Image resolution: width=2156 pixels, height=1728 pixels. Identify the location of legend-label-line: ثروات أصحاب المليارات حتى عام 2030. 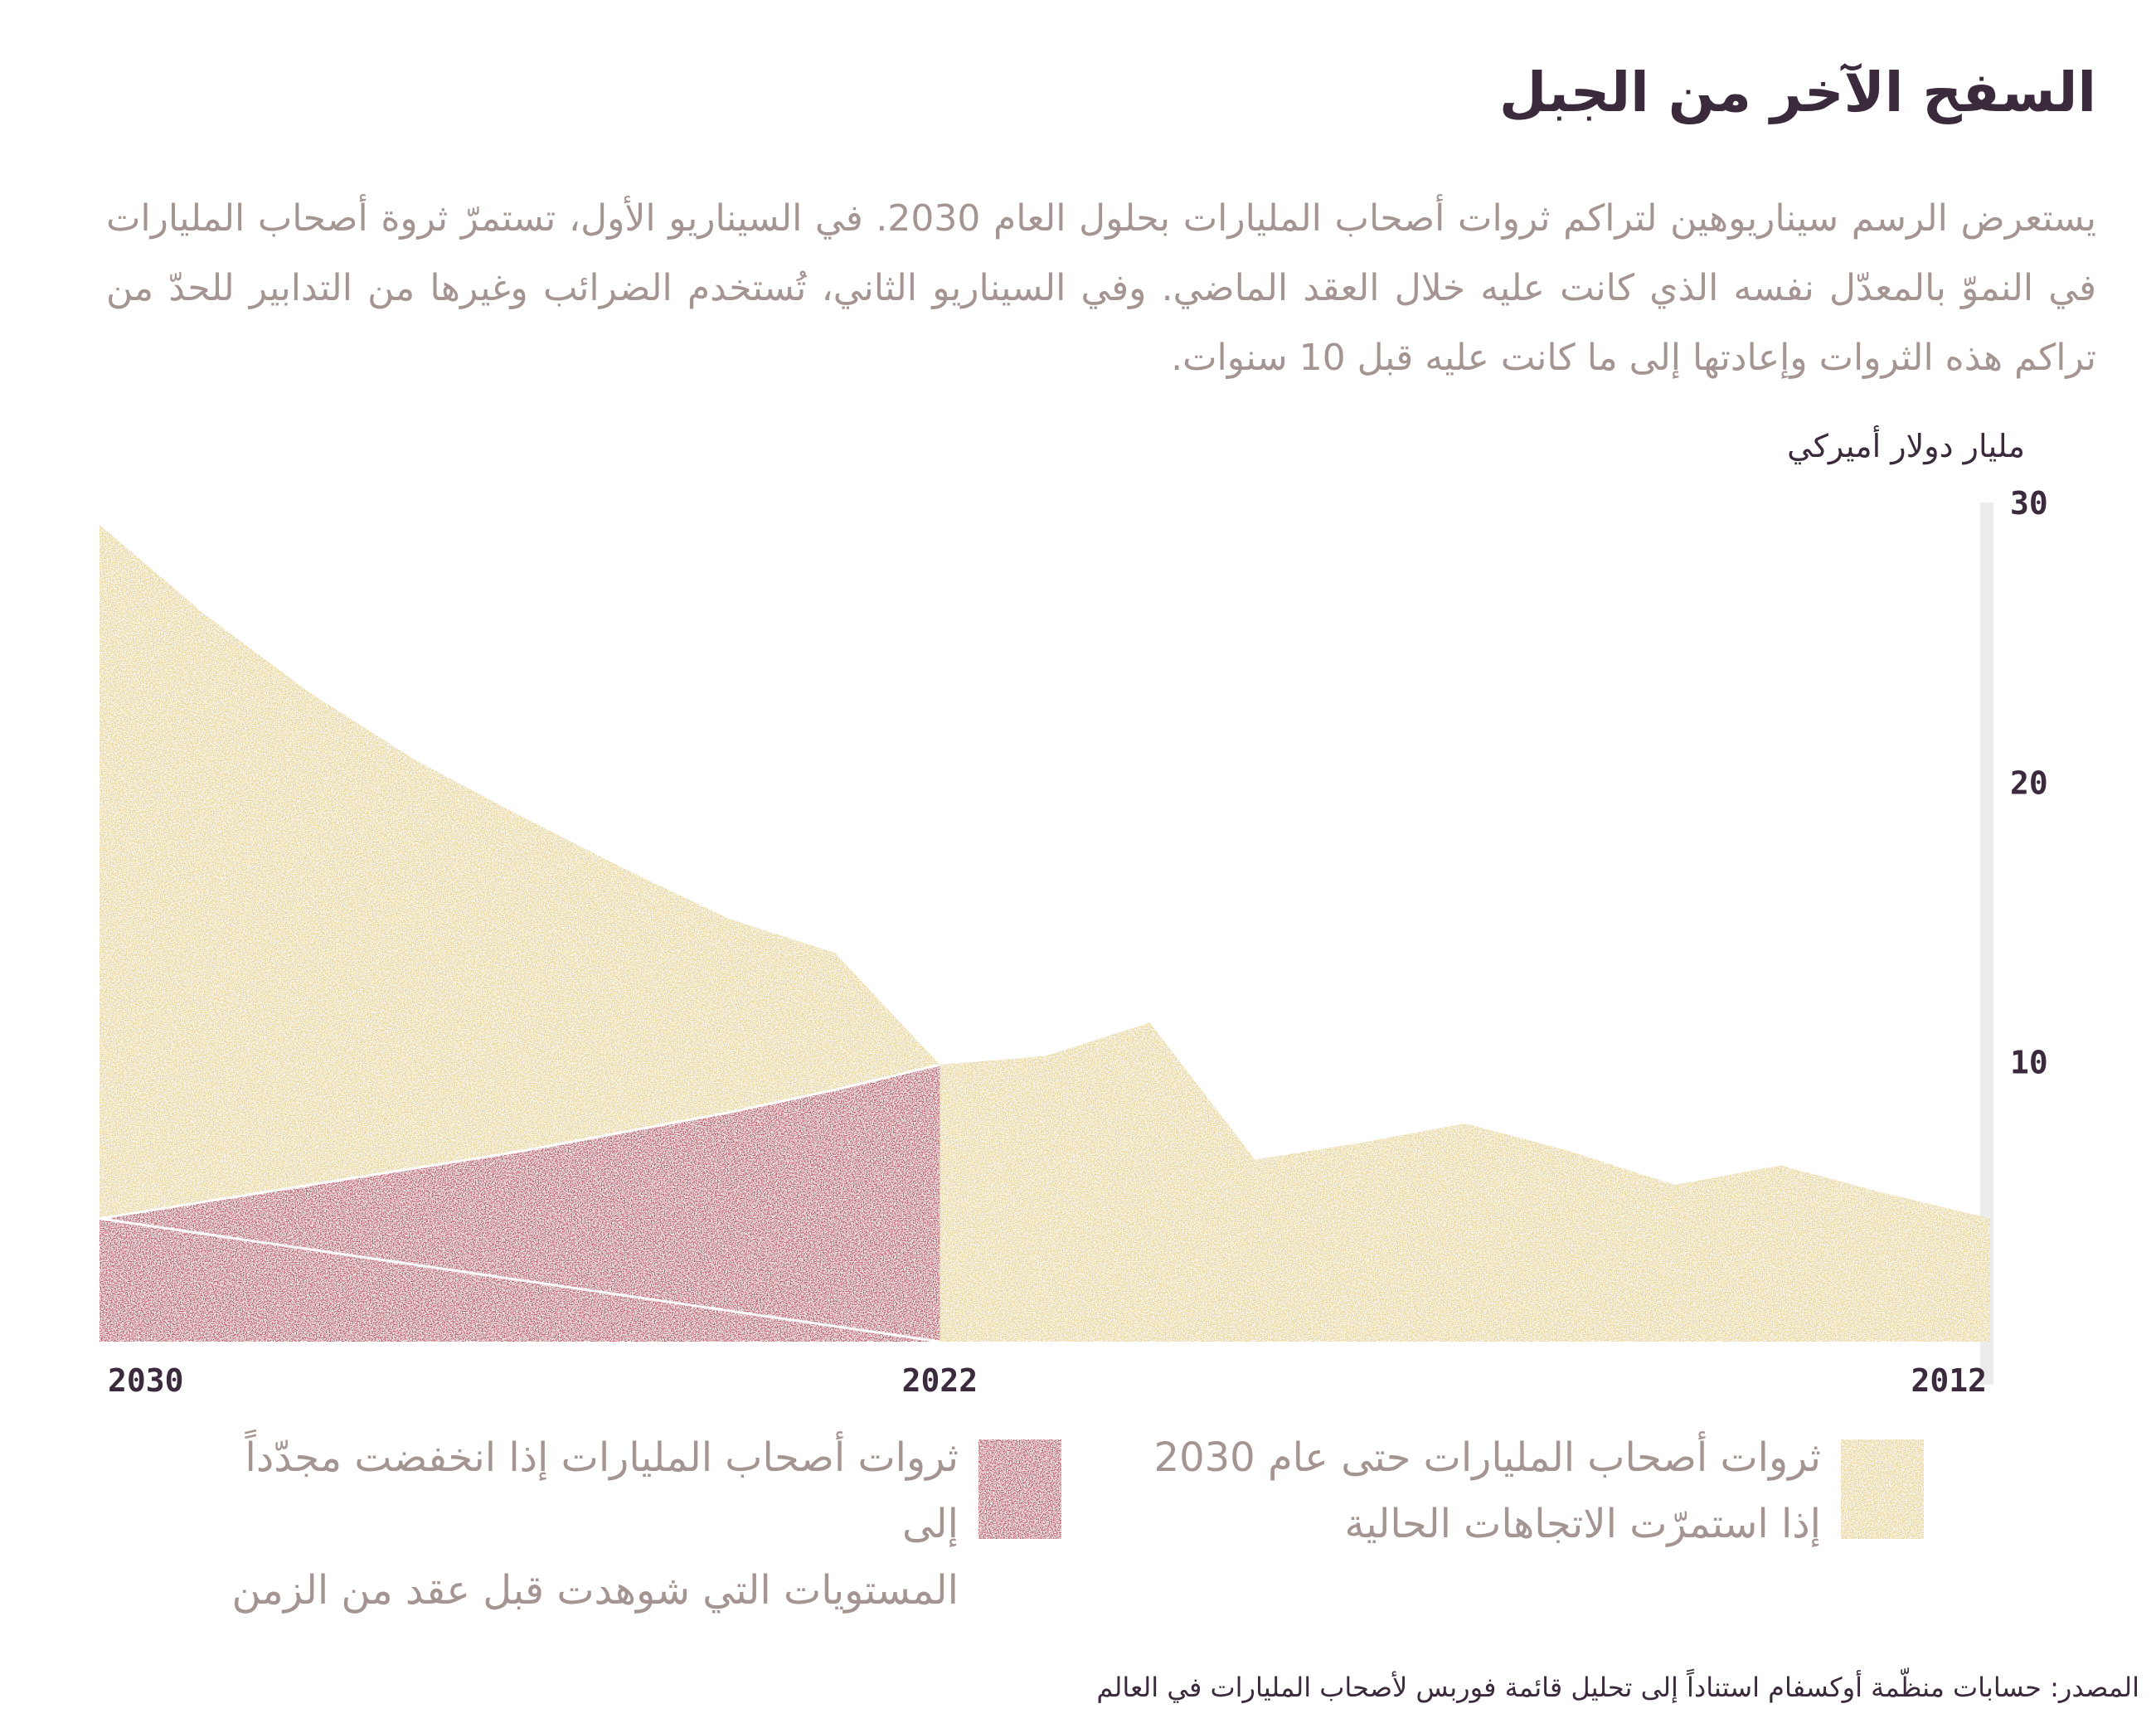
(1487, 1458).